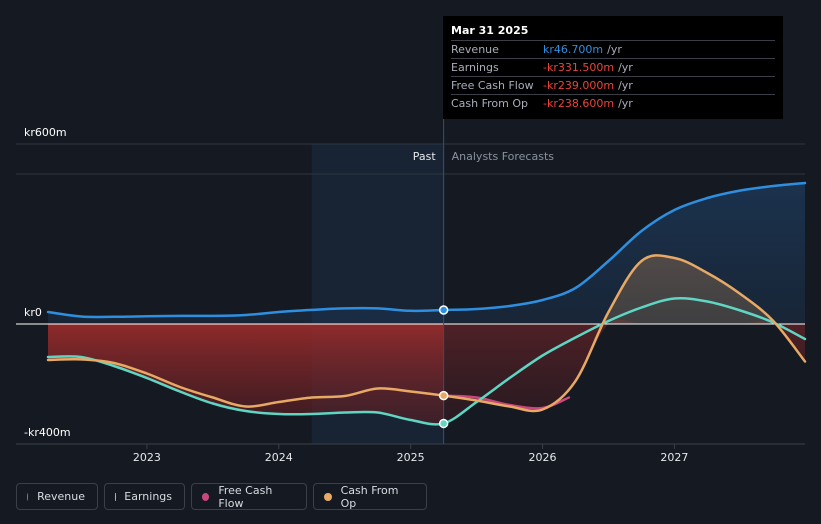 This screenshot has height=524, width=821. I want to click on legend-label: Cash From Op, so click(369, 496).